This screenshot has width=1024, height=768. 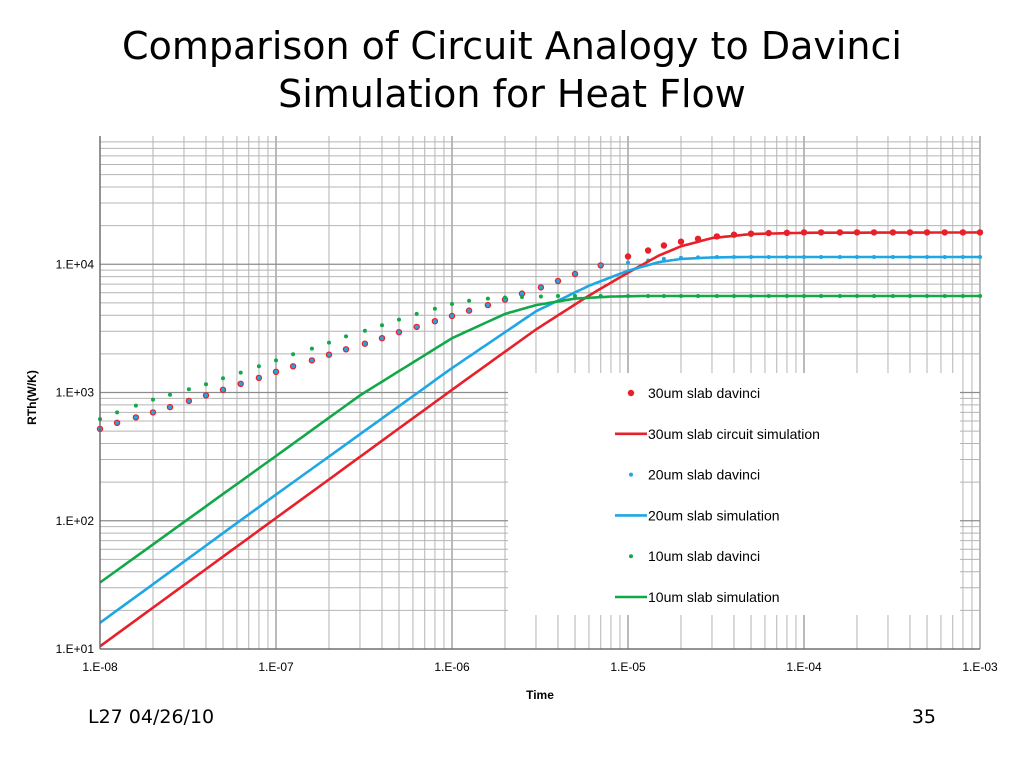 I want to click on x-tick-label: 1.E-05, so click(x=628, y=667).